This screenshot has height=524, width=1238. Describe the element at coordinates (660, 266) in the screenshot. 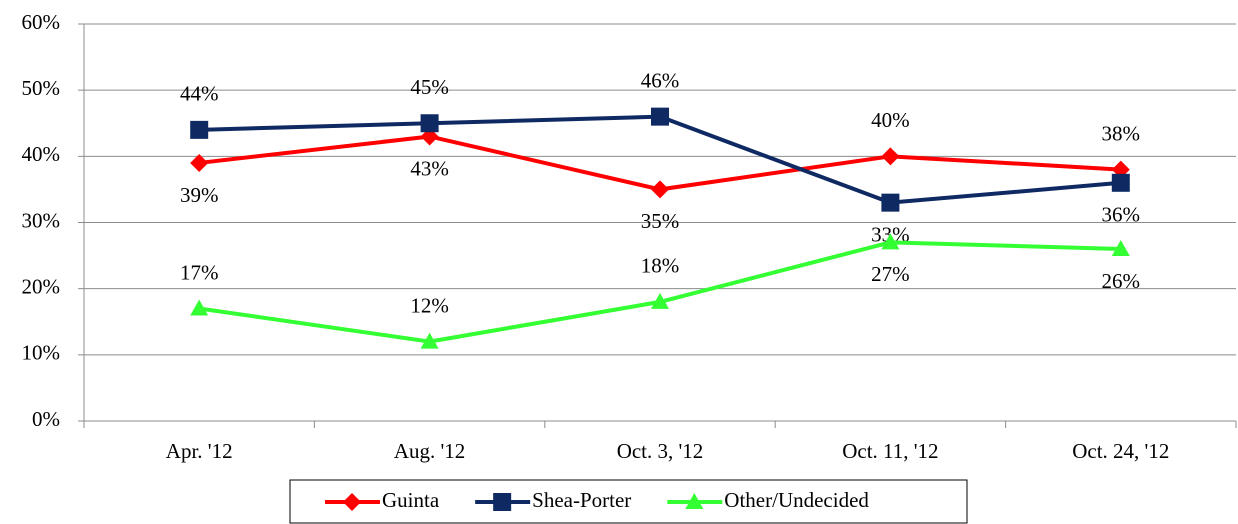

I see `data-label: 18%` at that location.